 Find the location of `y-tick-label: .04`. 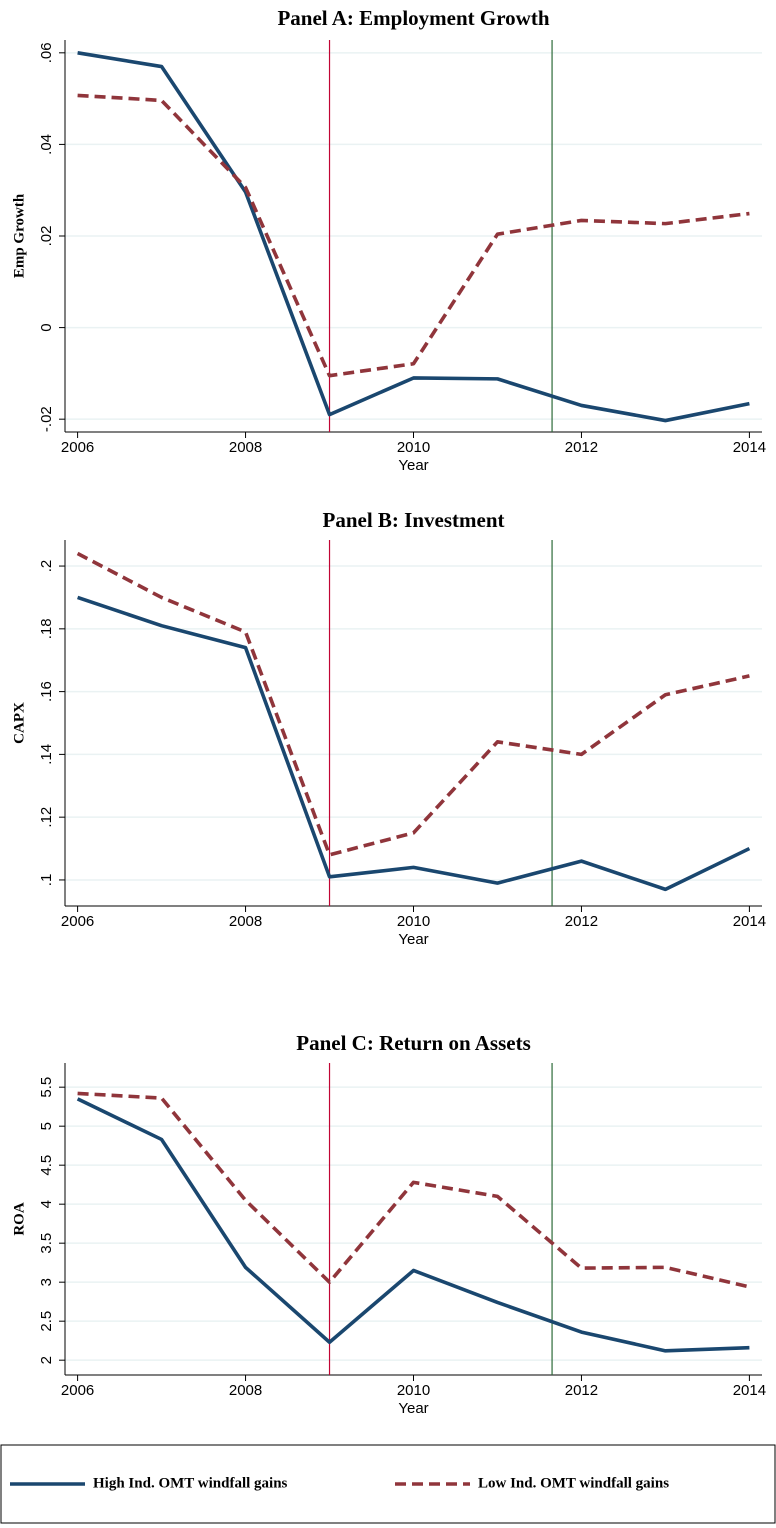

y-tick-label: .04 is located at coordinates (46, 144).